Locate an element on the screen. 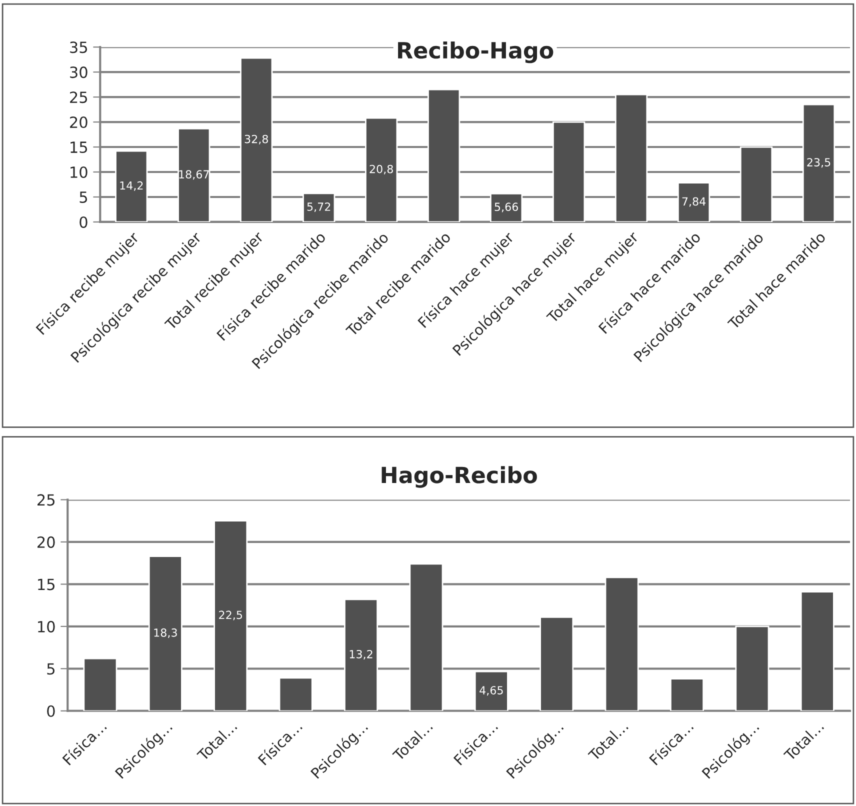 The width and height of the screenshot is (856, 806). data-label: 13,2 is located at coordinates (361, 655).